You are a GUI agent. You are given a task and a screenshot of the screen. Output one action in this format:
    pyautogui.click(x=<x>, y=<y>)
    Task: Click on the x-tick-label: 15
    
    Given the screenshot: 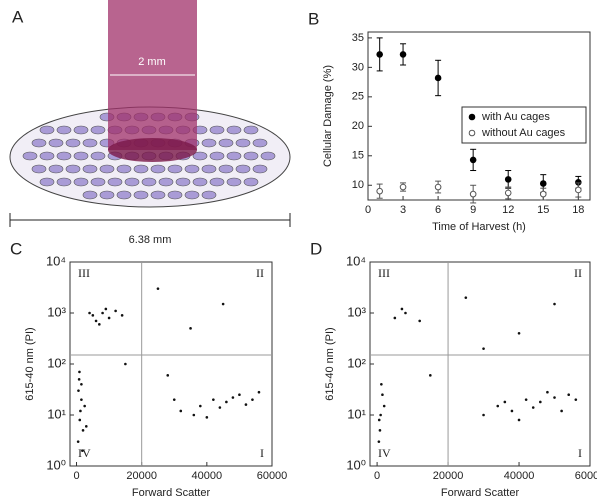 What is the action you would take?
    pyautogui.click(x=543, y=210)
    